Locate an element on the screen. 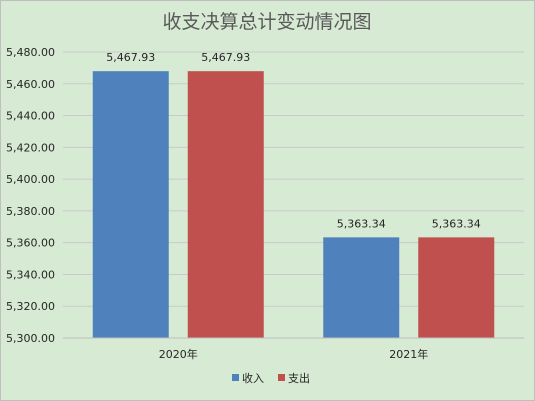 This screenshot has height=401, width=535. bar-支出-2020年 is located at coordinates (225, 204).